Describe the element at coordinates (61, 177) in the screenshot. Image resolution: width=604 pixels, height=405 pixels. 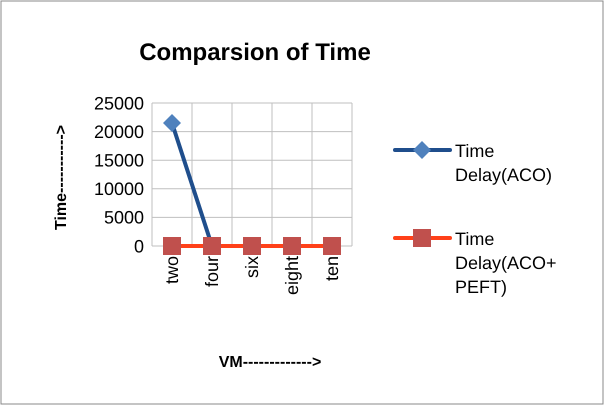
I see `y-axis-title: Time----------->` at that location.